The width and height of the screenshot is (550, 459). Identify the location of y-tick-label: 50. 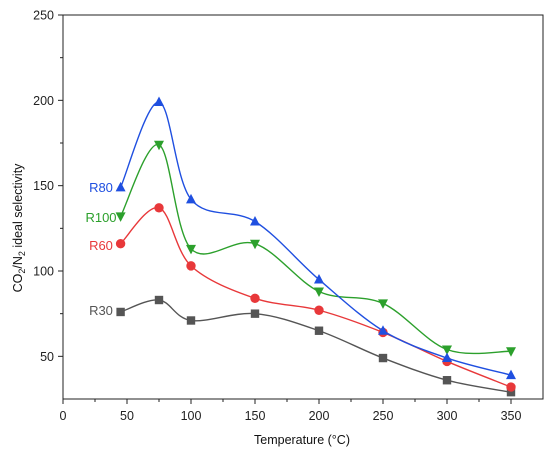
(47, 357).